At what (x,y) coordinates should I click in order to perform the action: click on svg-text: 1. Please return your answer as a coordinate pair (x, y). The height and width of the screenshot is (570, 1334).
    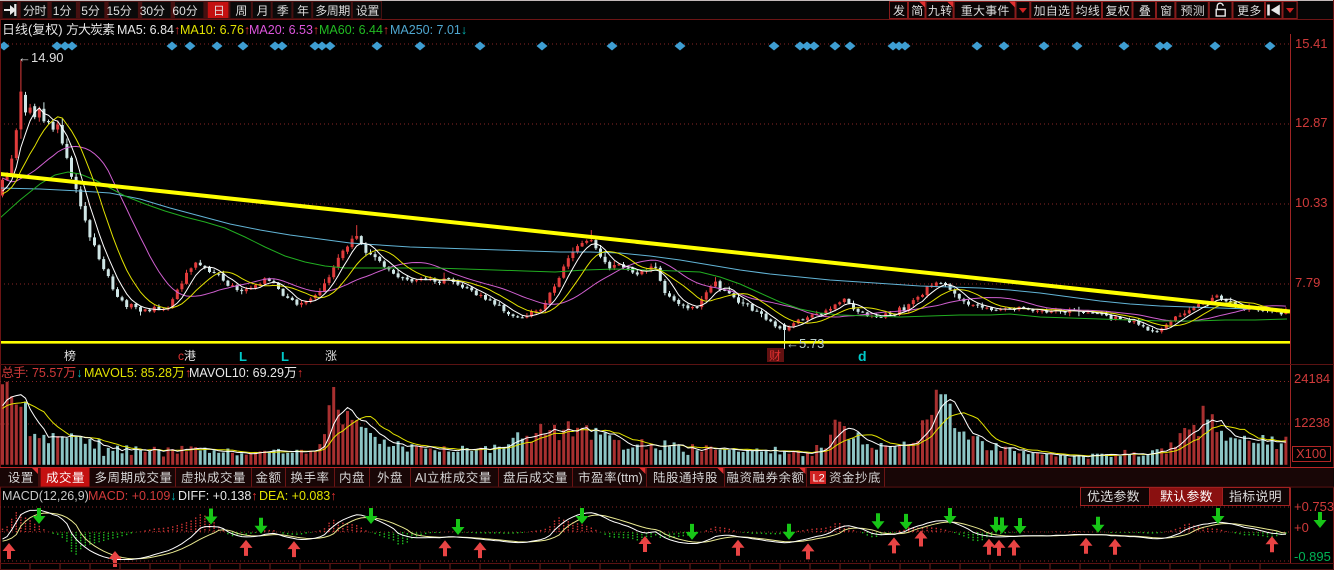
    Looking at the image, I should click on (56, 11).